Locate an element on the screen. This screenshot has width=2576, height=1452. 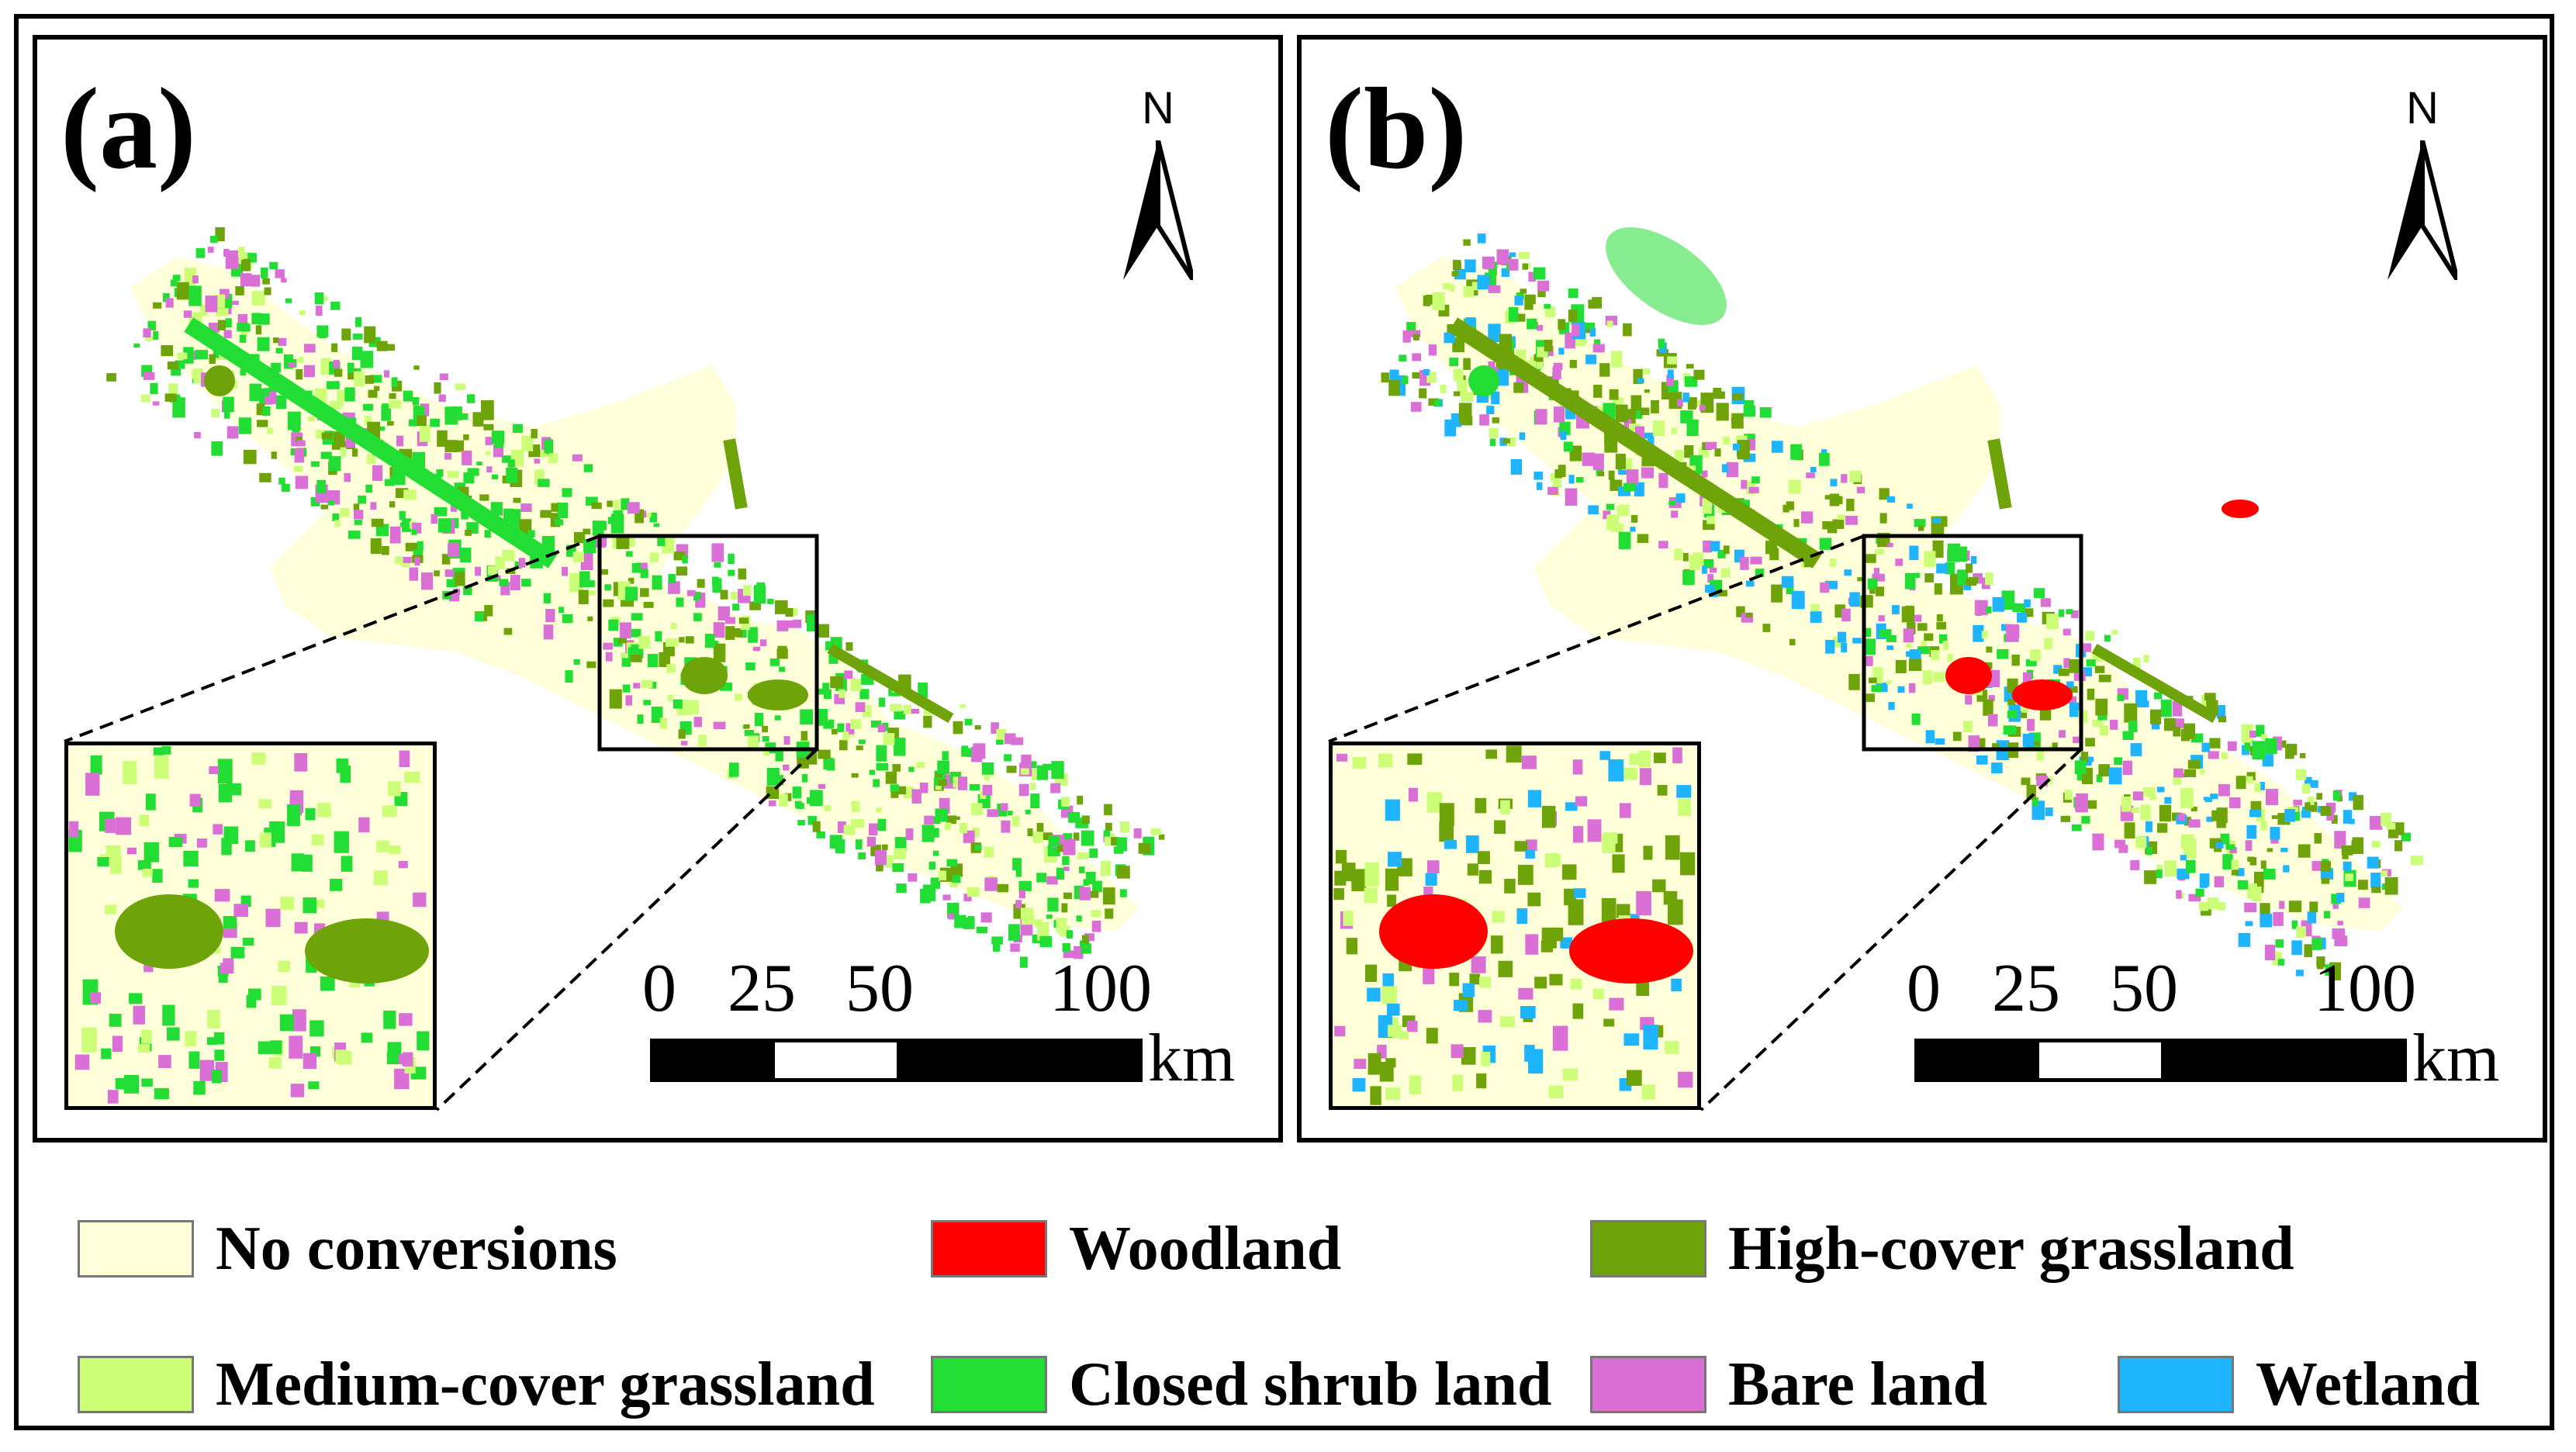
inset-map-a is located at coordinates (249, 924).